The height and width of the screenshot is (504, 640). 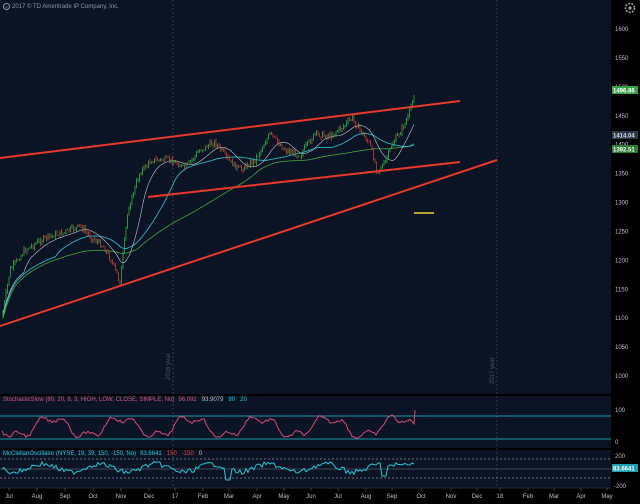 I want to click on mcclellan-badge, so click(x=625, y=468).